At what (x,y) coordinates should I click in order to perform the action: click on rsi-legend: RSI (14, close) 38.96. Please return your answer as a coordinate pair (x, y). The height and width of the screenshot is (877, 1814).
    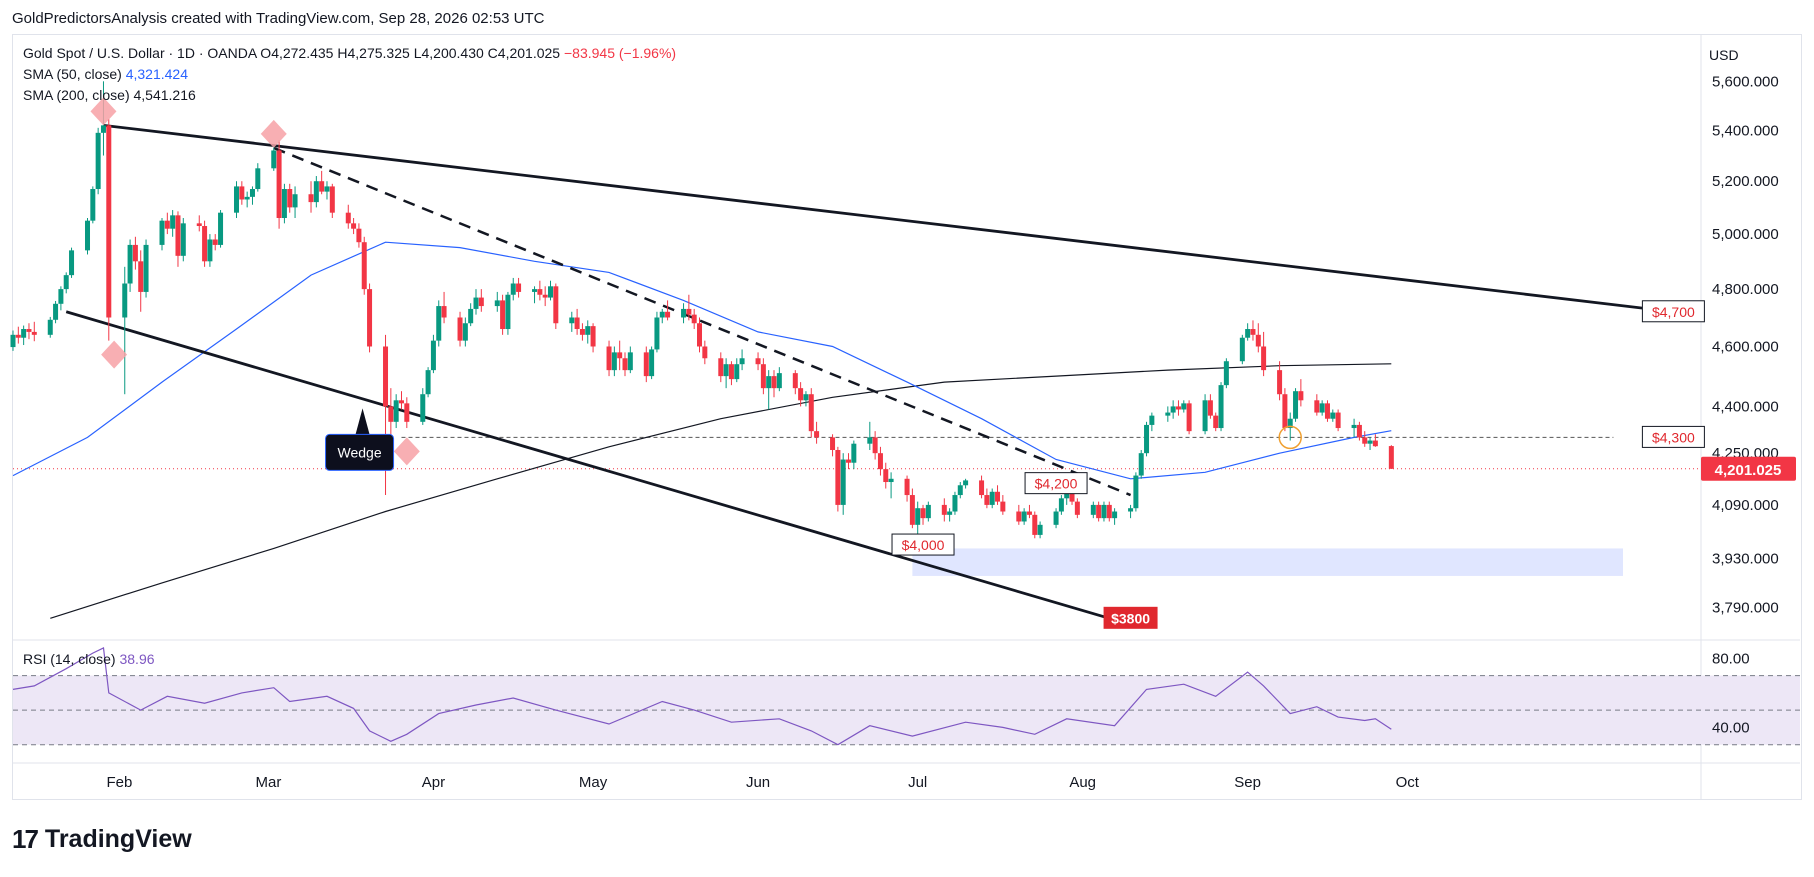
    Looking at the image, I should click on (89, 659).